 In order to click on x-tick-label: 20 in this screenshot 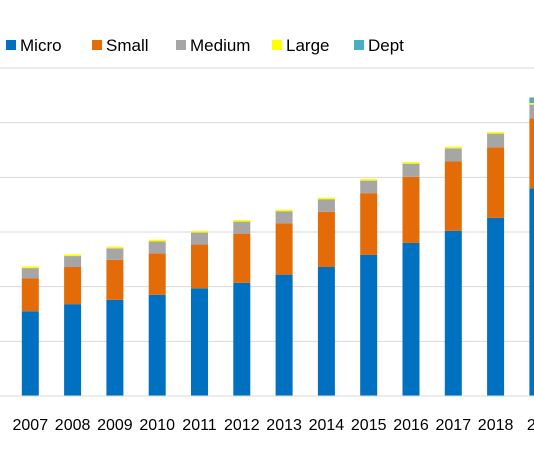, I will do `click(530, 425)`.